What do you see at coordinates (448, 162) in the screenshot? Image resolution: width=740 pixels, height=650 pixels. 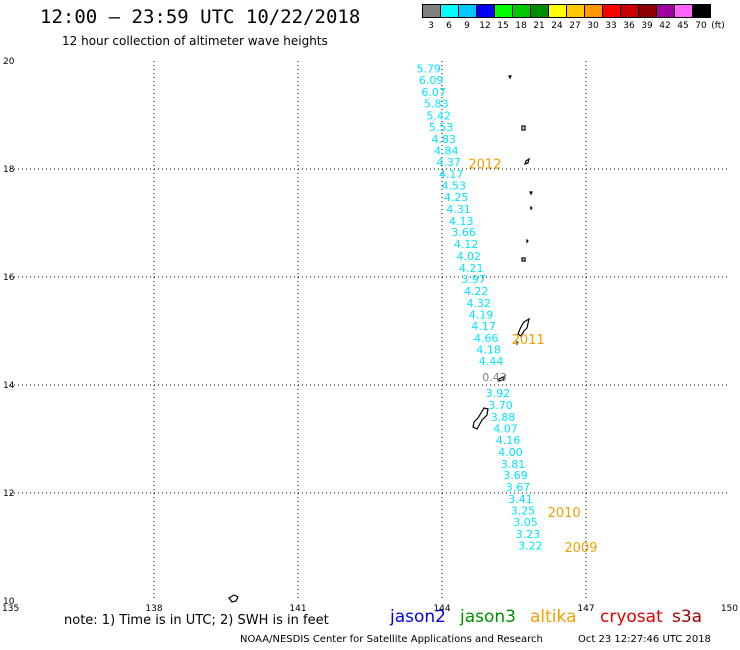 I see `wave-height-label: 4.37` at bounding box center [448, 162].